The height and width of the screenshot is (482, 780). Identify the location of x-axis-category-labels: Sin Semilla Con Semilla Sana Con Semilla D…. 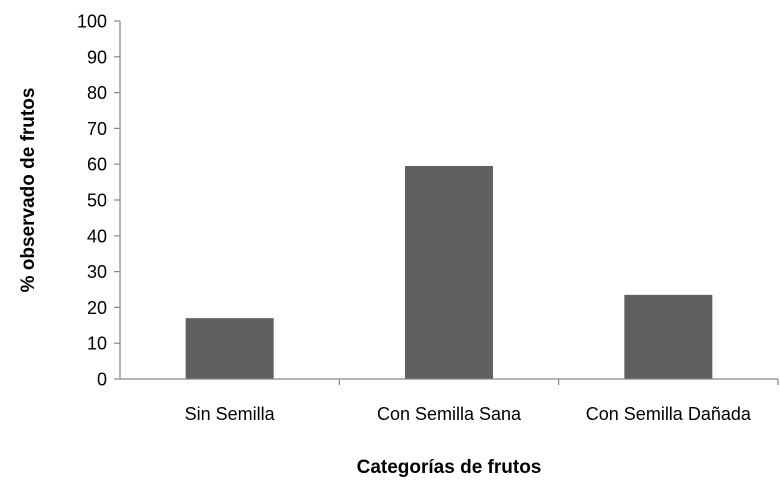
(468, 414).